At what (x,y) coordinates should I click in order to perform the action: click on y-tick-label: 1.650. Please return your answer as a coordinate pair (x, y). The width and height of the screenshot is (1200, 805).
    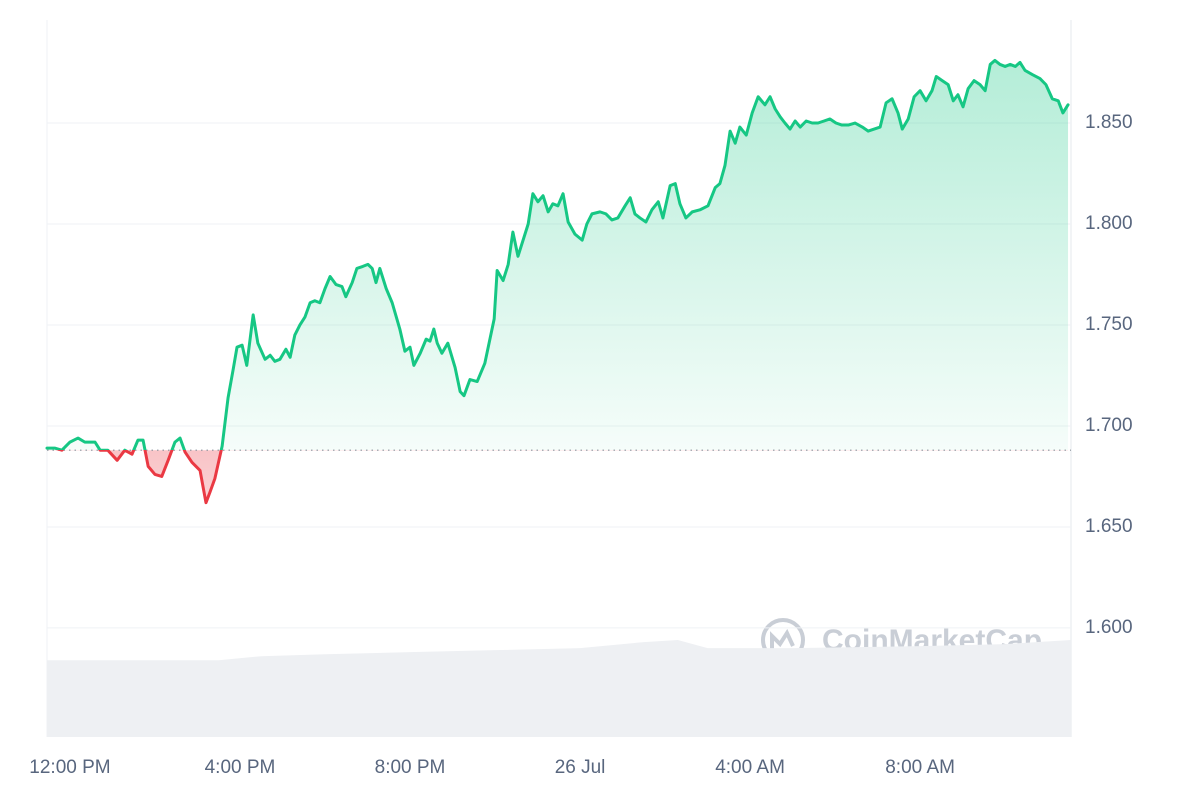
    Looking at the image, I should click on (1109, 526).